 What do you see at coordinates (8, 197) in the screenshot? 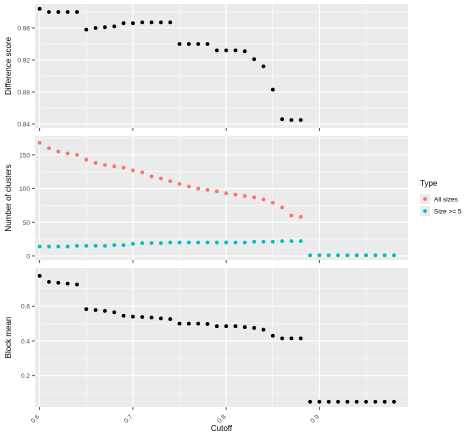
I see `y-axis-title: Number of clusters` at bounding box center [8, 197].